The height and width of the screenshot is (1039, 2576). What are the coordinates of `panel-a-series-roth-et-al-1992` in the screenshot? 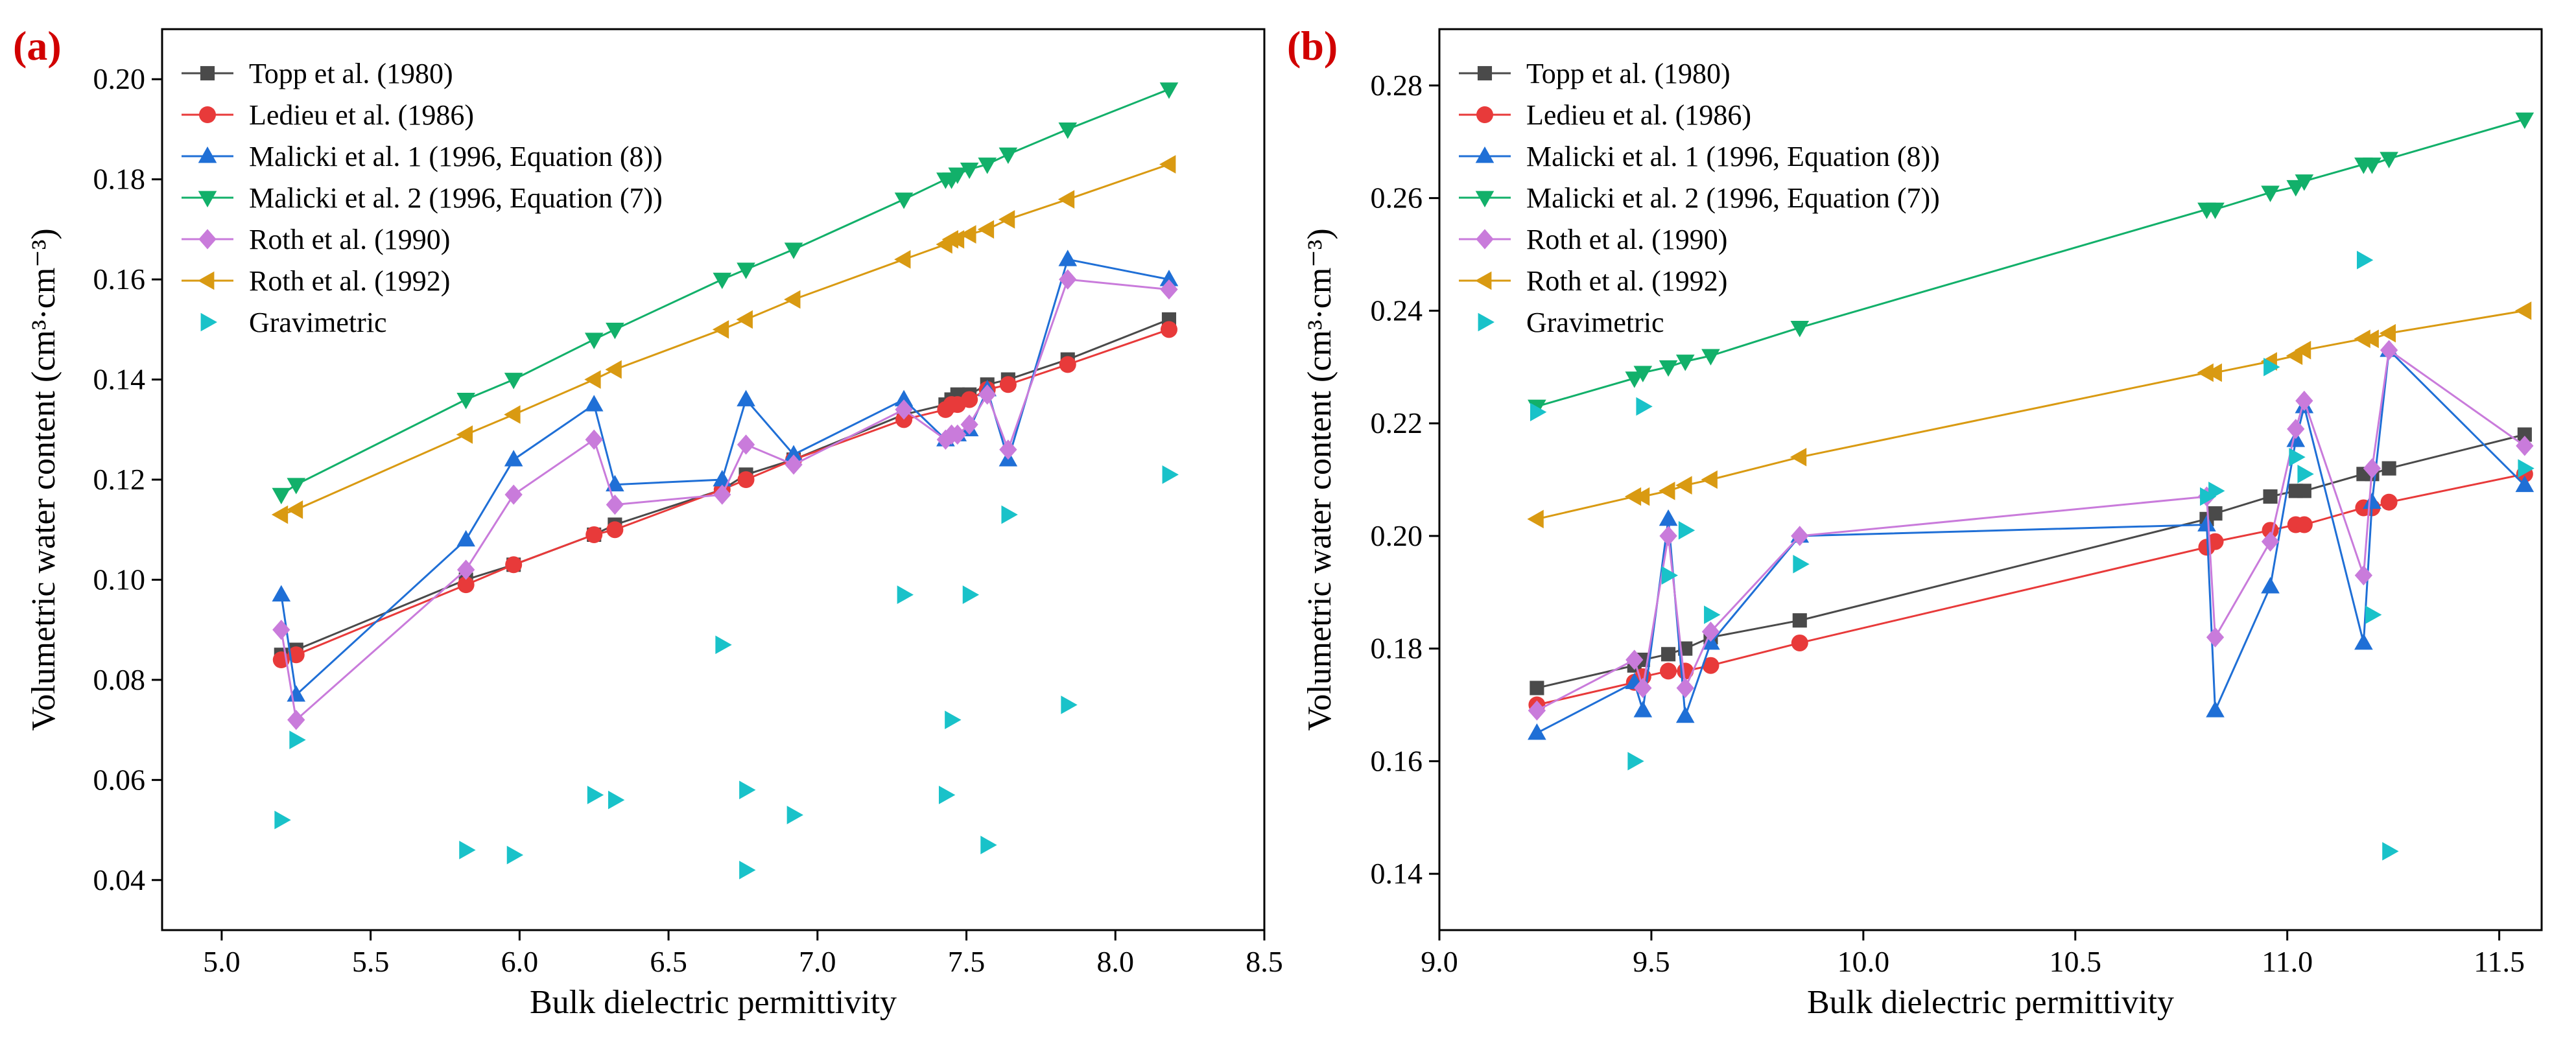 It's located at (724, 340).